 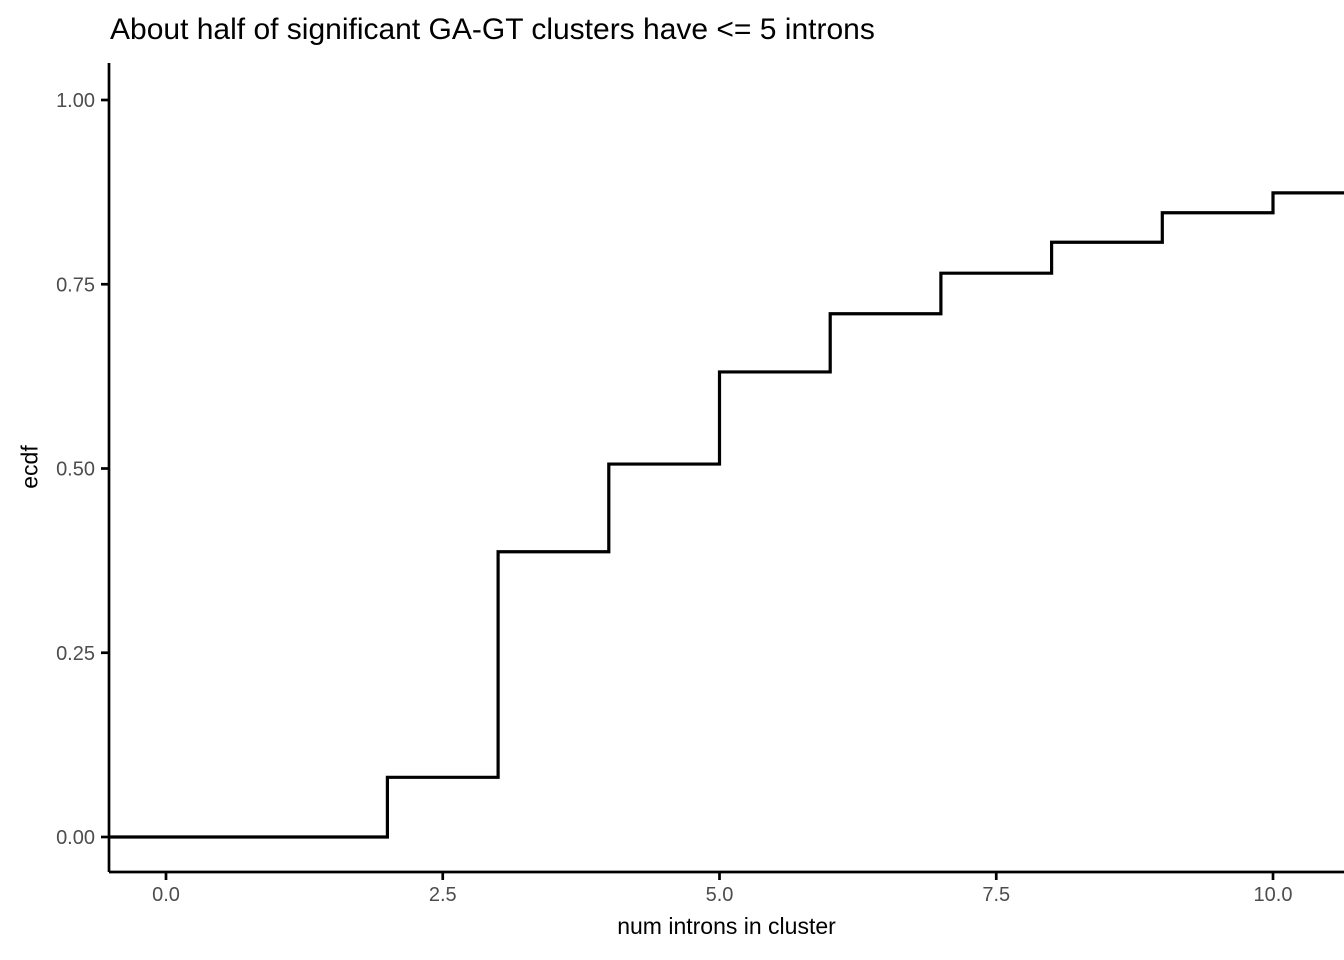 I want to click on y-tick-label: 1.00, so click(x=75, y=101).